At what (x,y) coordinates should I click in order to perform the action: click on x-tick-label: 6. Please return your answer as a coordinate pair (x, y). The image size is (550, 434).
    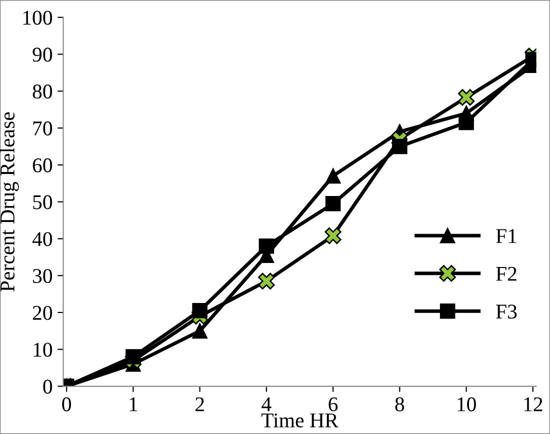
    Looking at the image, I should click on (333, 404).